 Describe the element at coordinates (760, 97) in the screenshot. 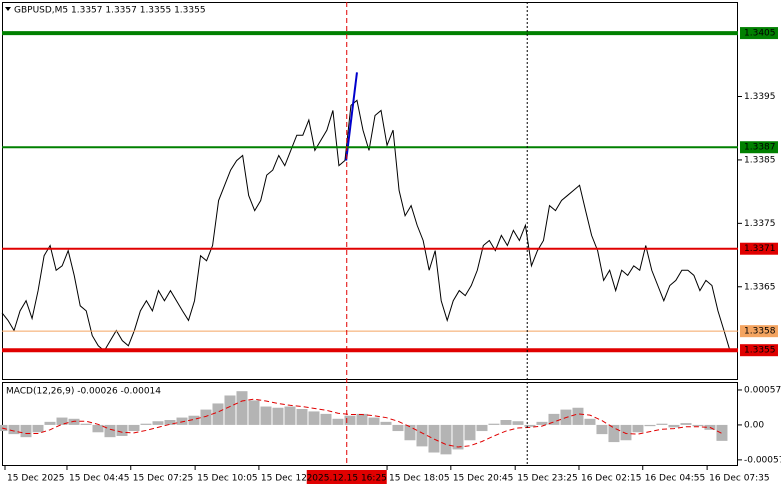

I see `y-tick-label: 1.3395` at that location.